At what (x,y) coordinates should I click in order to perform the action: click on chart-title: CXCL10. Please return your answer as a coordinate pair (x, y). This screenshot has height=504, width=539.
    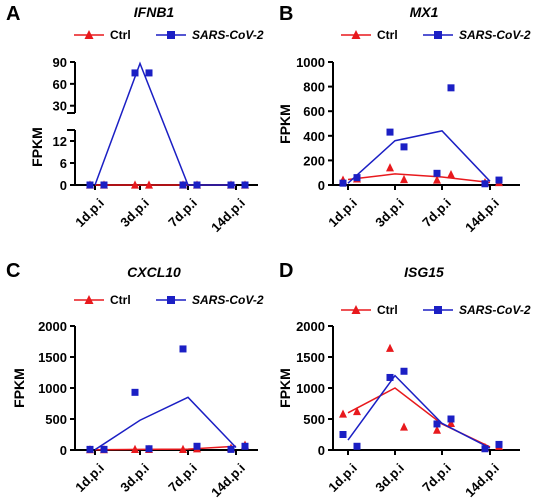
    Looking at the image, I should click on (154, 272).